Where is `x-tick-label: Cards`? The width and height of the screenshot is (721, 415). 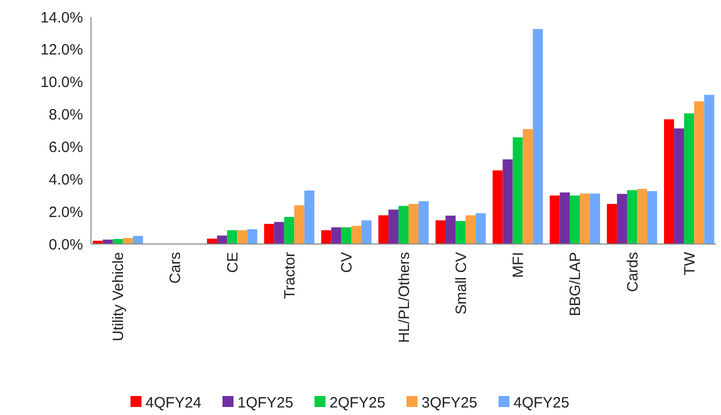
x-tick-label: Cards is located at coordinates (633, 272).